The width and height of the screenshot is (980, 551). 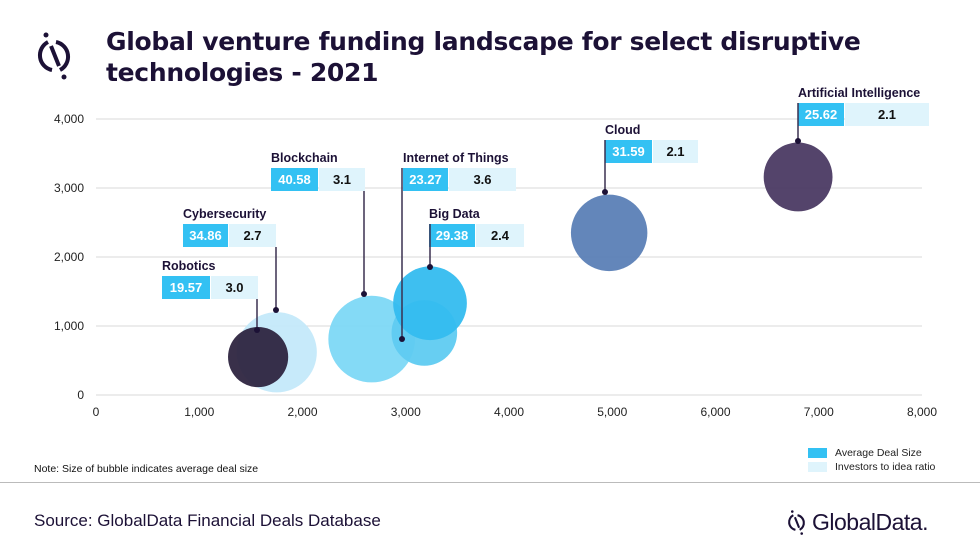 I want to click on ratio-value: 3.1, so click(x=342, y=179).